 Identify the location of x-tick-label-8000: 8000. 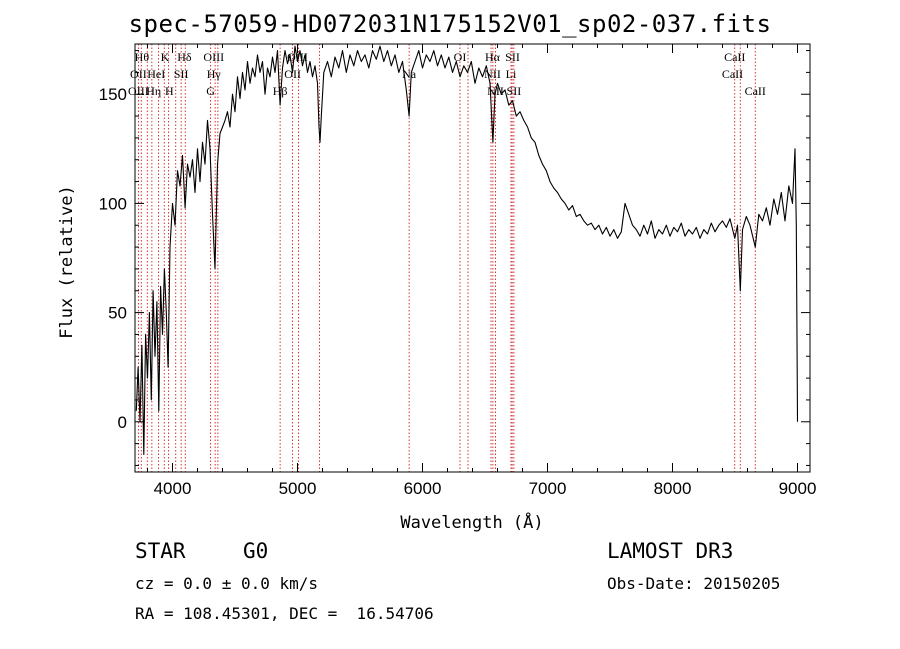
(673, 488).